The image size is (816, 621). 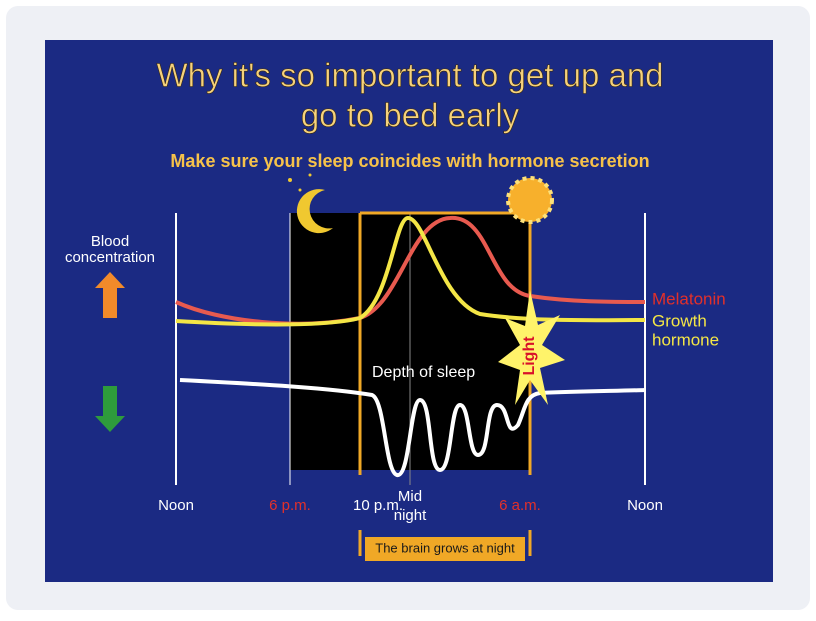 I want to click on sleep-curve, so click(x=412, y=427).